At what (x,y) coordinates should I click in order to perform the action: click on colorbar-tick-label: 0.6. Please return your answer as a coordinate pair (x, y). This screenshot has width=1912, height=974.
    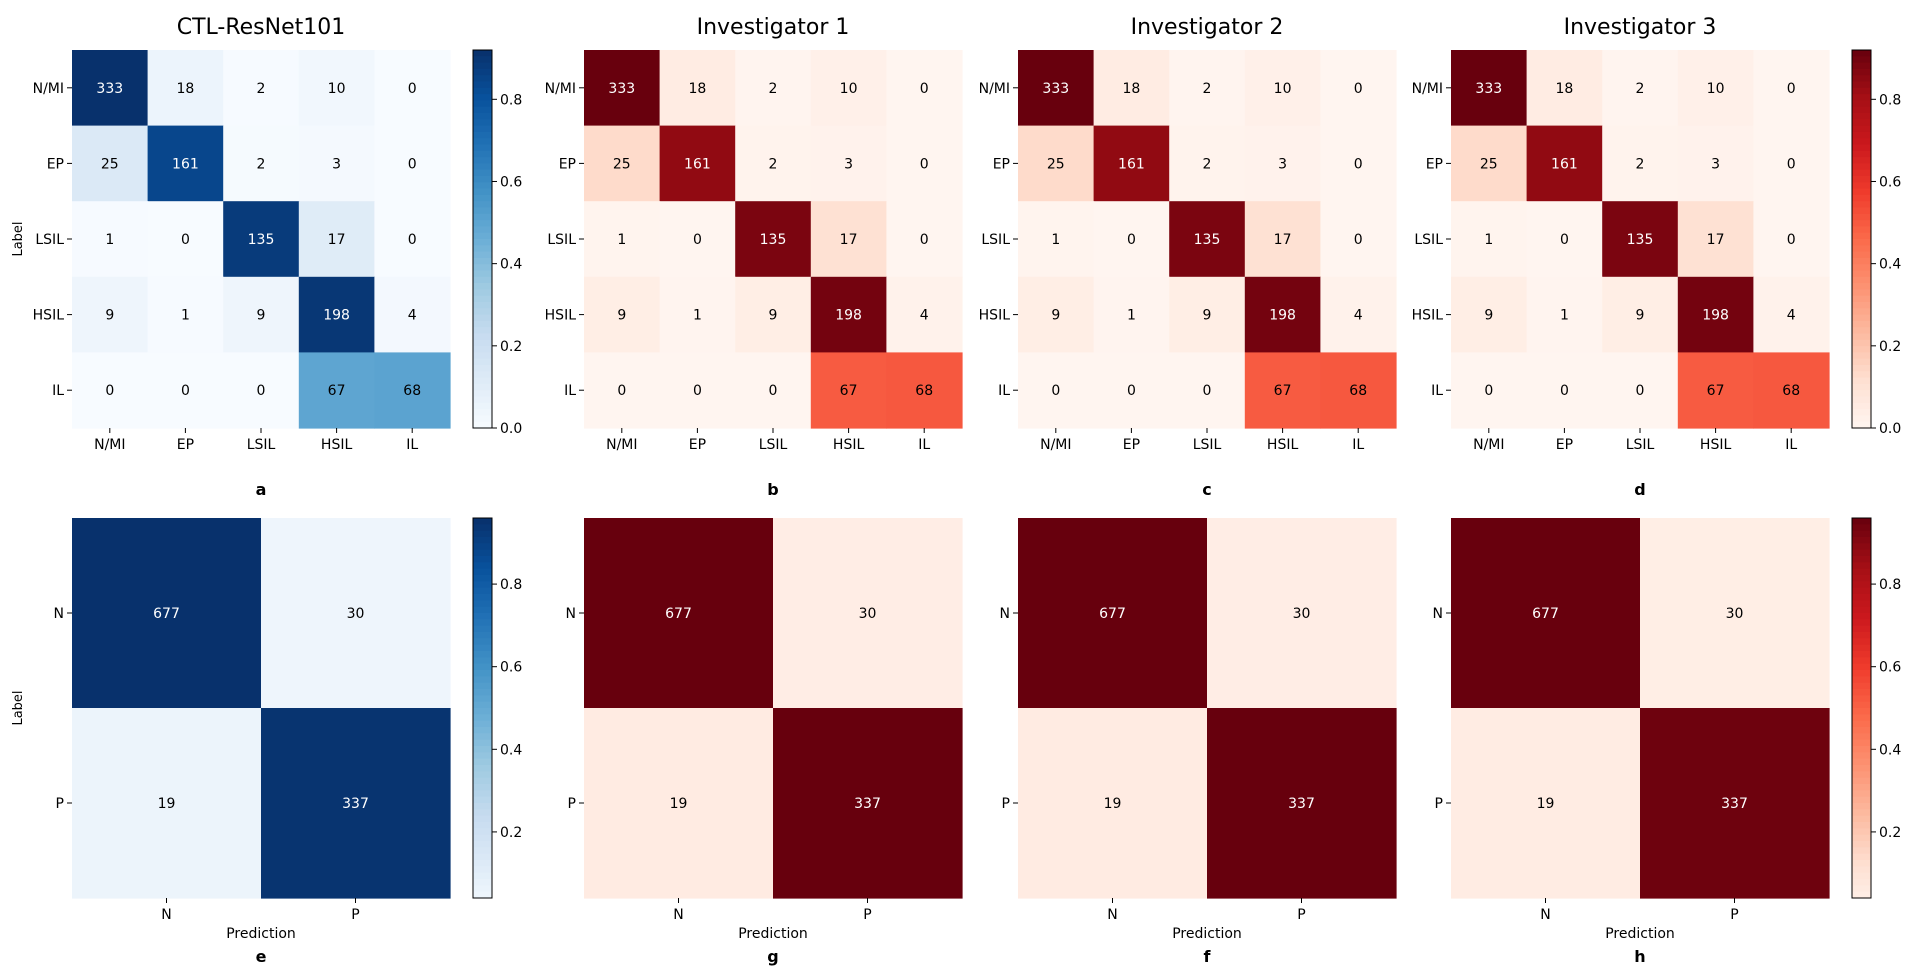
    Looking at the image, I should click on (511, 668).